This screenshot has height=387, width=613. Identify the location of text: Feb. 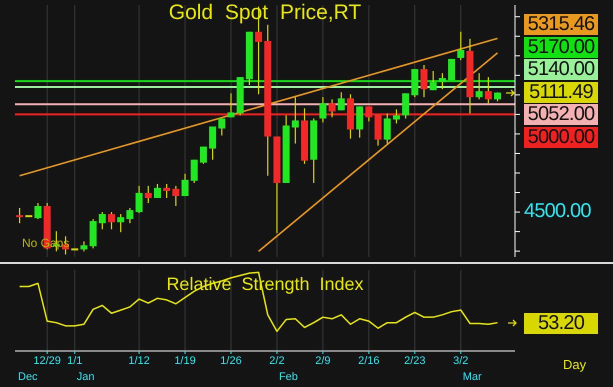
(288, 377).